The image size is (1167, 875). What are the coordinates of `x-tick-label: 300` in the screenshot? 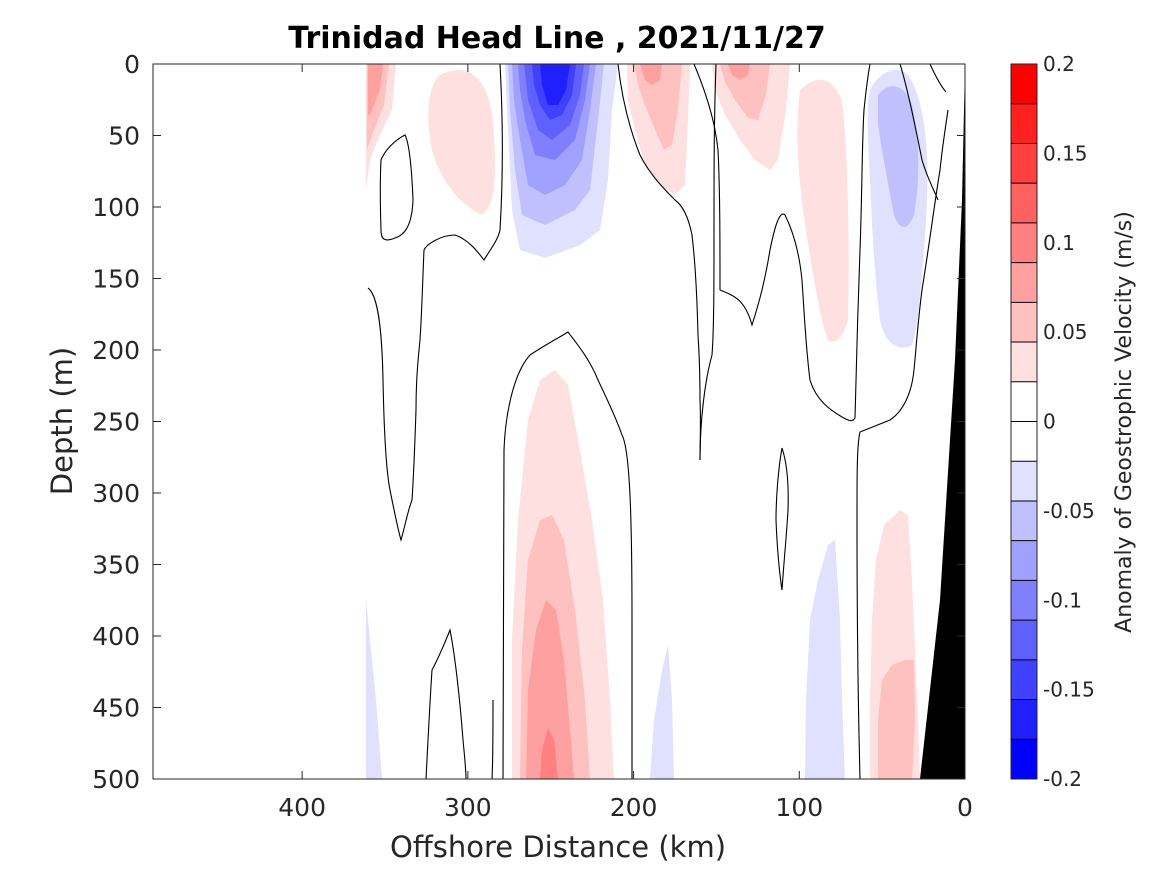 It's located at (468, 807).